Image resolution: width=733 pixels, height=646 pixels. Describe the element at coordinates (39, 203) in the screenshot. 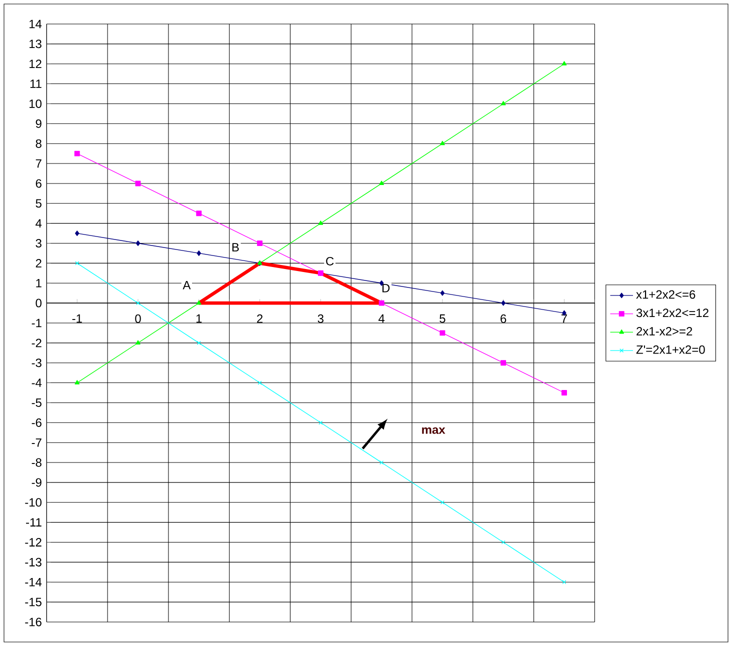

I see `y-tick-label: 5` at that location.